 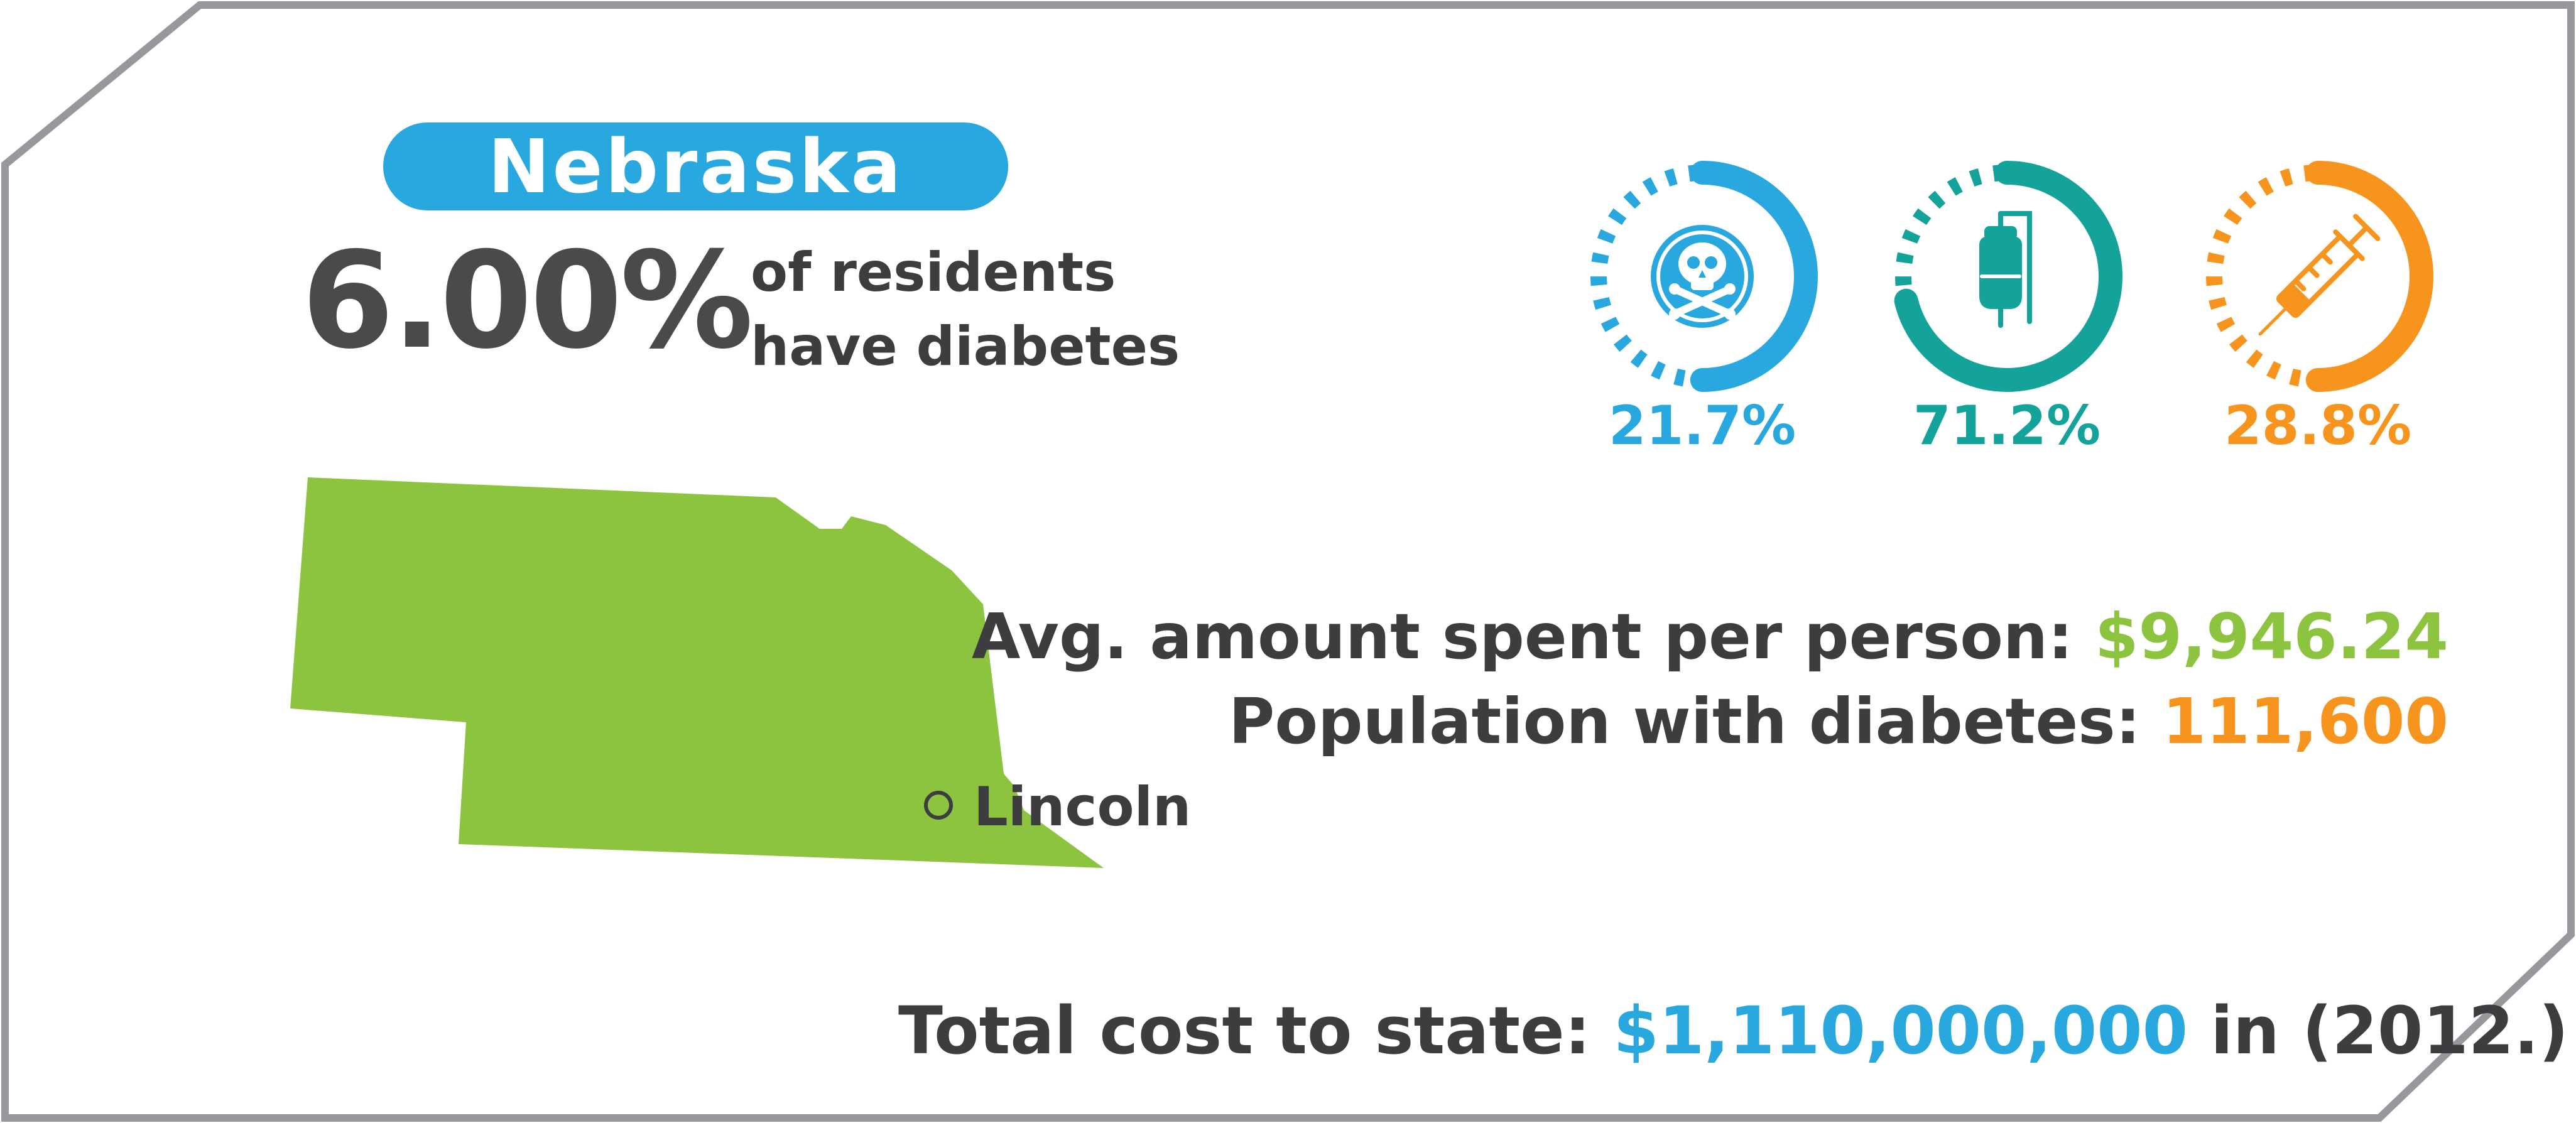 I want to click on iv-bag-icon, so click(x=2005, y=269).